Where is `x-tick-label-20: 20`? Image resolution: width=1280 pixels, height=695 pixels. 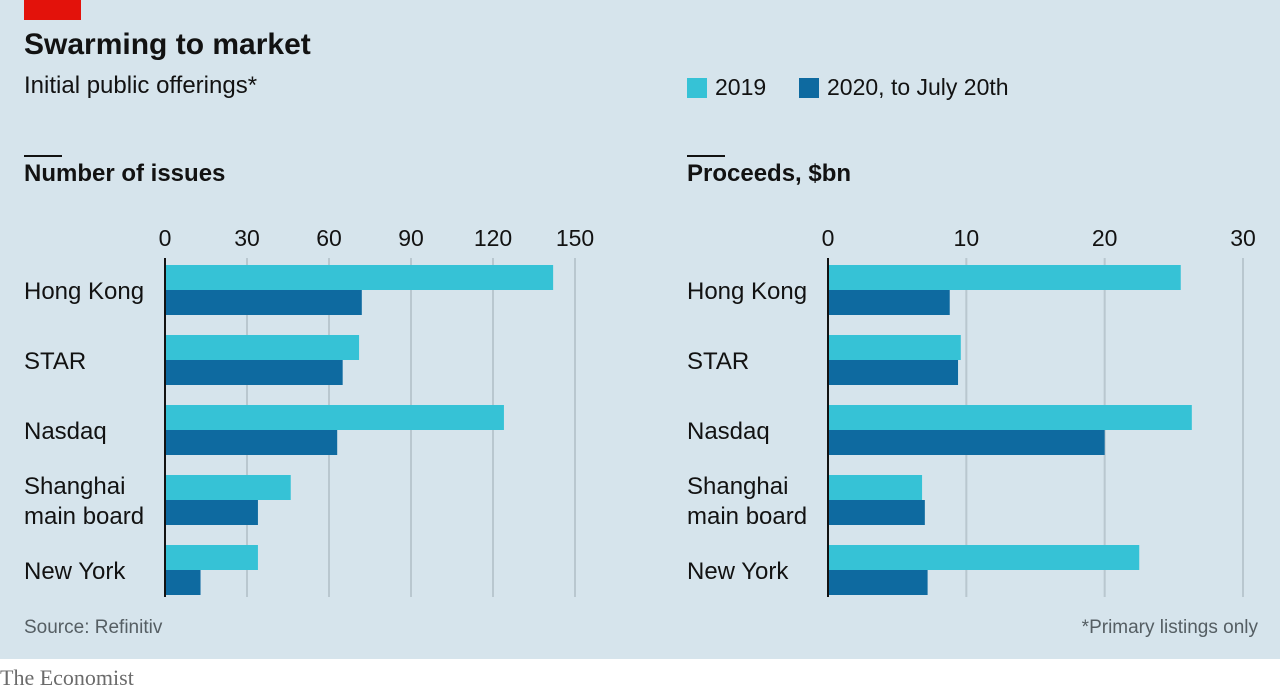 x-tick-label-20: 20 is located at coordinates (1105, 238).